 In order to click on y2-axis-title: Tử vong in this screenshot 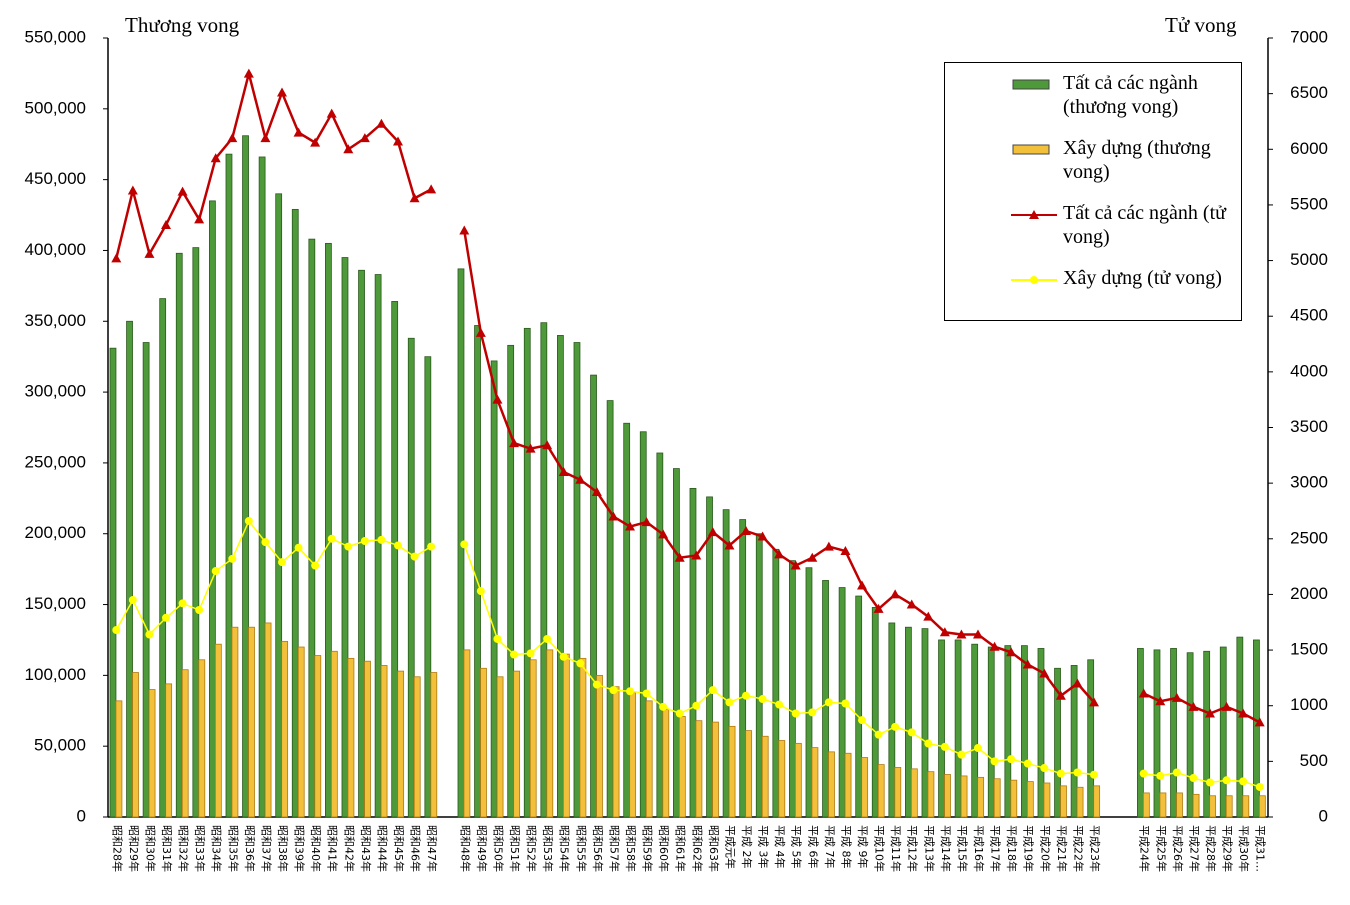, I will do `click(1201, 25)`.